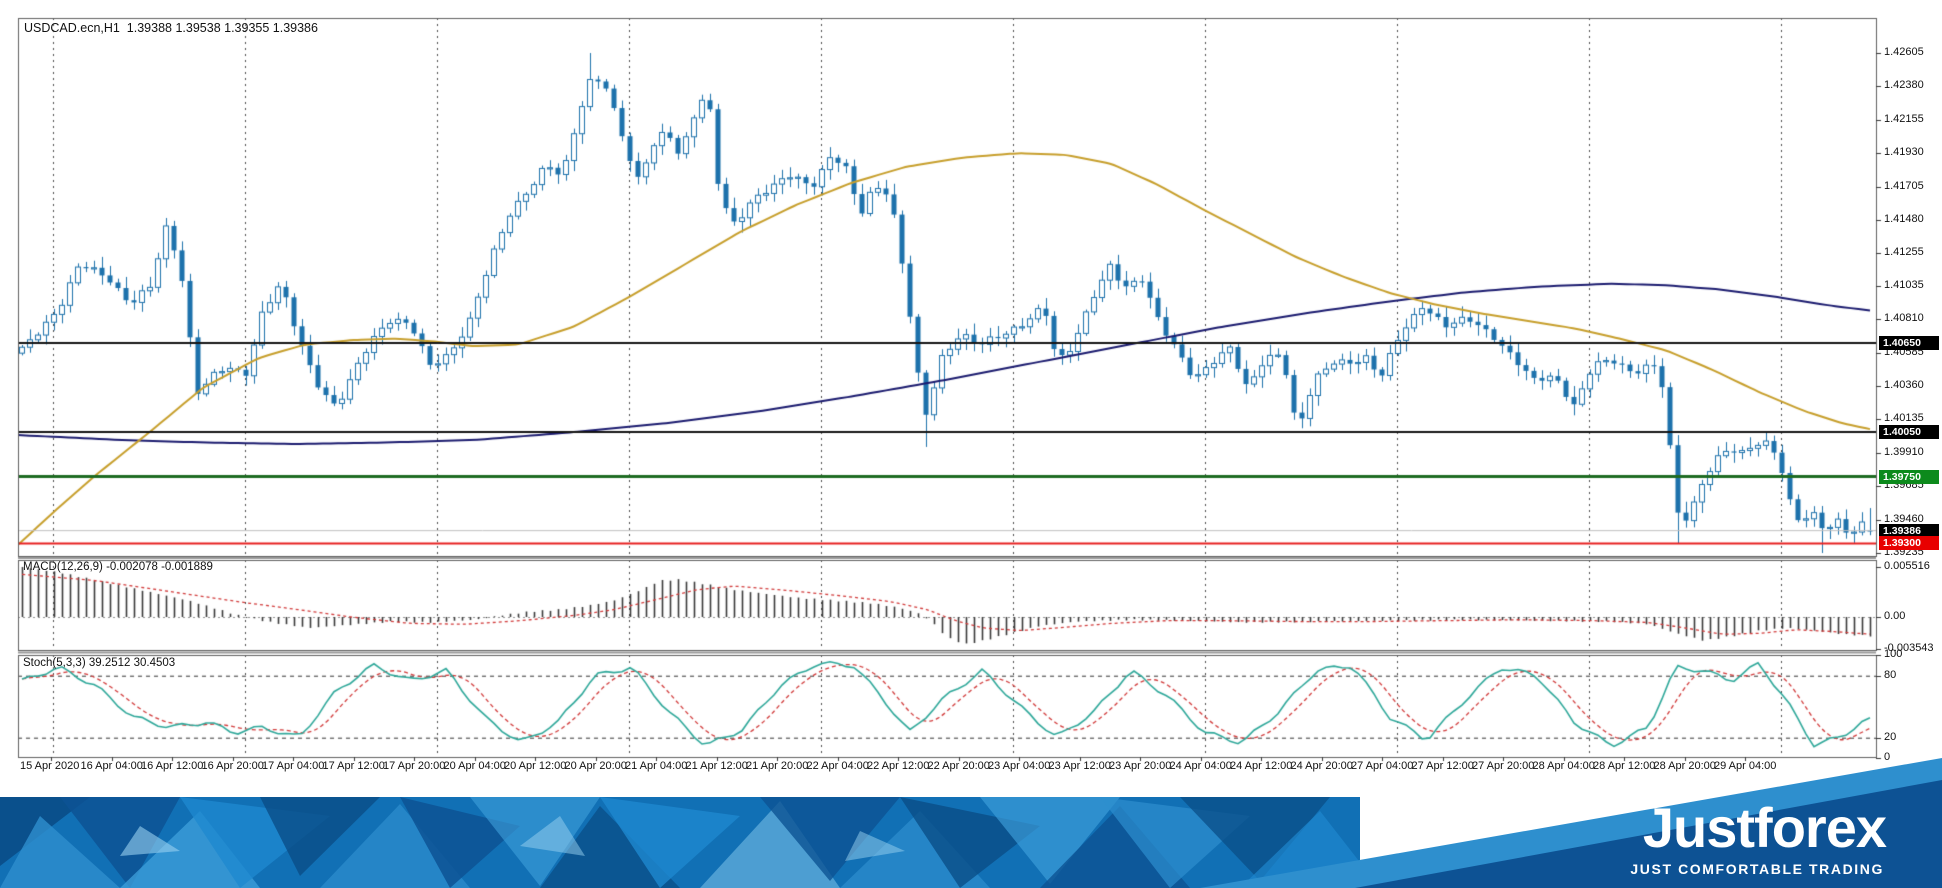 Image resolution: width=1942 pixels, height=888 pixels. What do you see at coordinates (1909, 343) in the screenshot?
I see `price-level-badge: 1.40650` at bounding box center [1909, 343].